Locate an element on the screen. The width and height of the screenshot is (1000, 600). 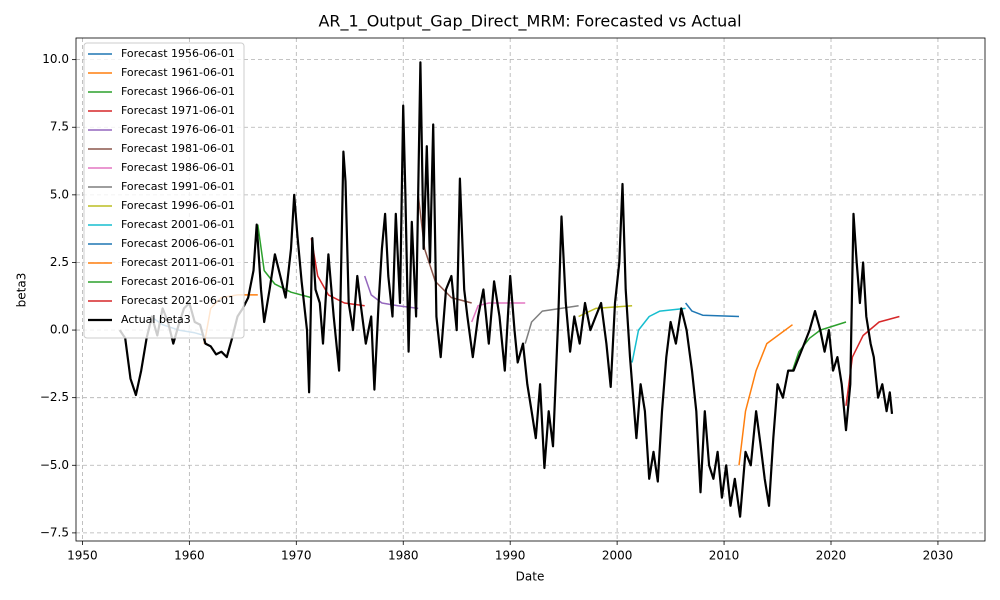
y-tick-label: 5.0 is located at coordinates (59, 194).